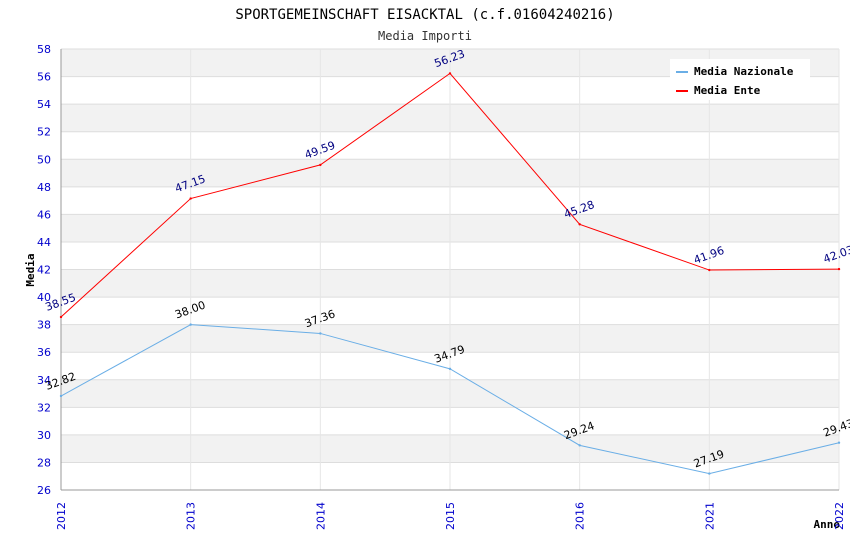 The width and height of the screenshot is (850, 550). What do you see at coordinates (580, 516) in the screenshot?
I see `x-tick-label: 2016` at bounding box center [580, 516].